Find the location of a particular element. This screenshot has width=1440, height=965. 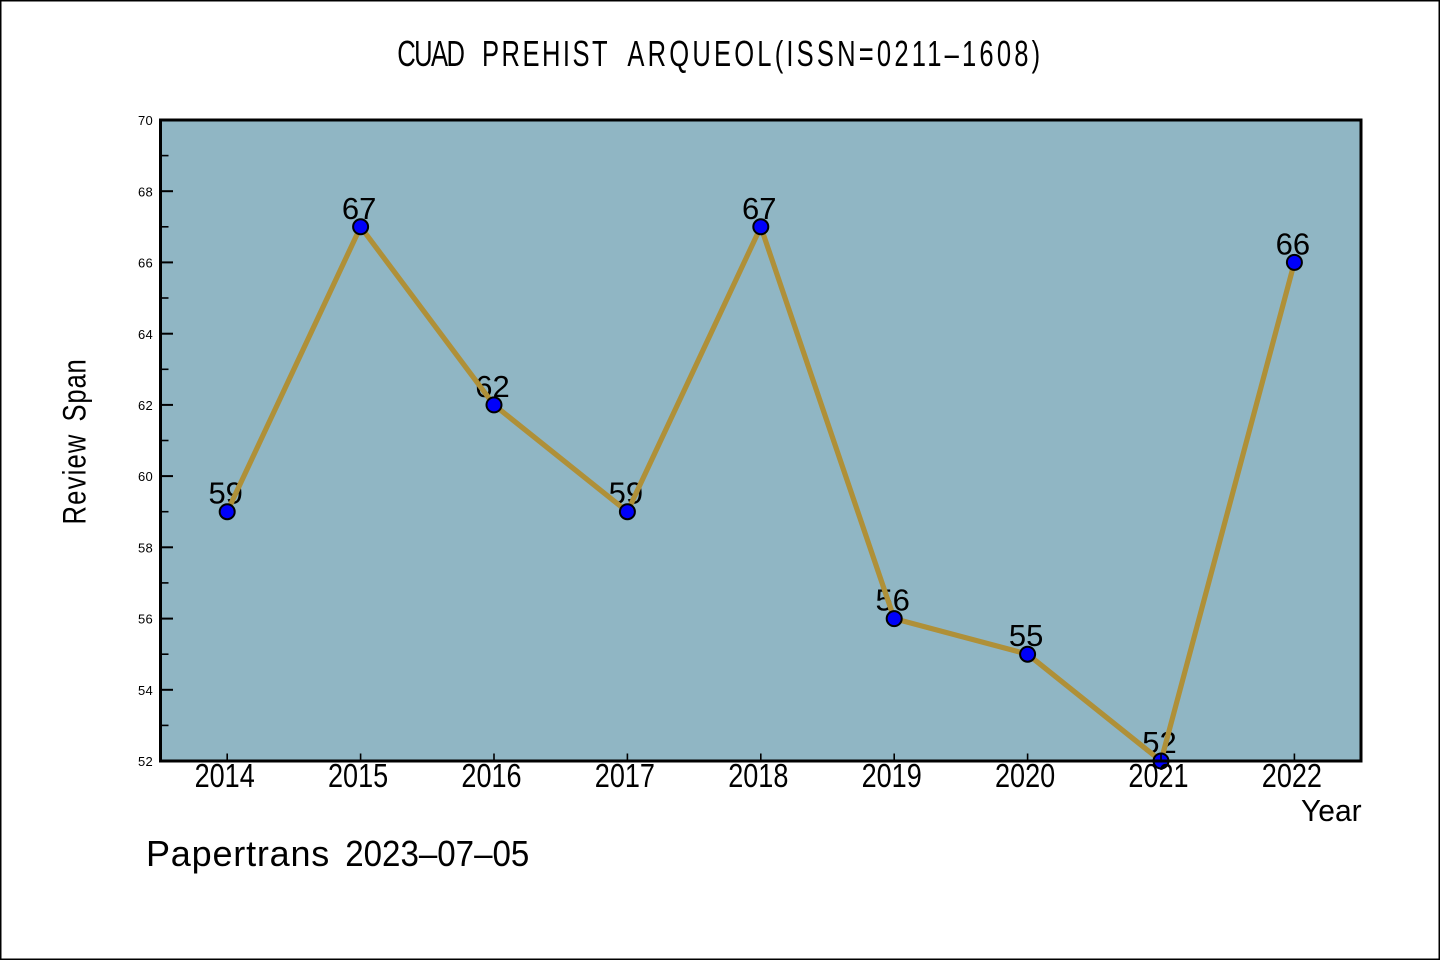

svg-text: 2017 is located at coordinates (625, 777).